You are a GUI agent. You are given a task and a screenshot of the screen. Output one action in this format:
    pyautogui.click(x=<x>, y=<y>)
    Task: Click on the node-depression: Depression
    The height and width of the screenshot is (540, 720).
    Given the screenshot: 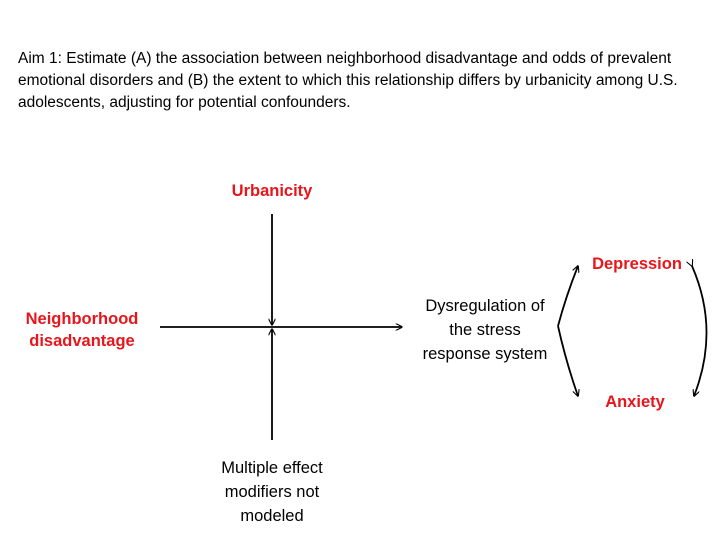 What is the action you would take?
    pyautogui.click(x=637, y=264)
    